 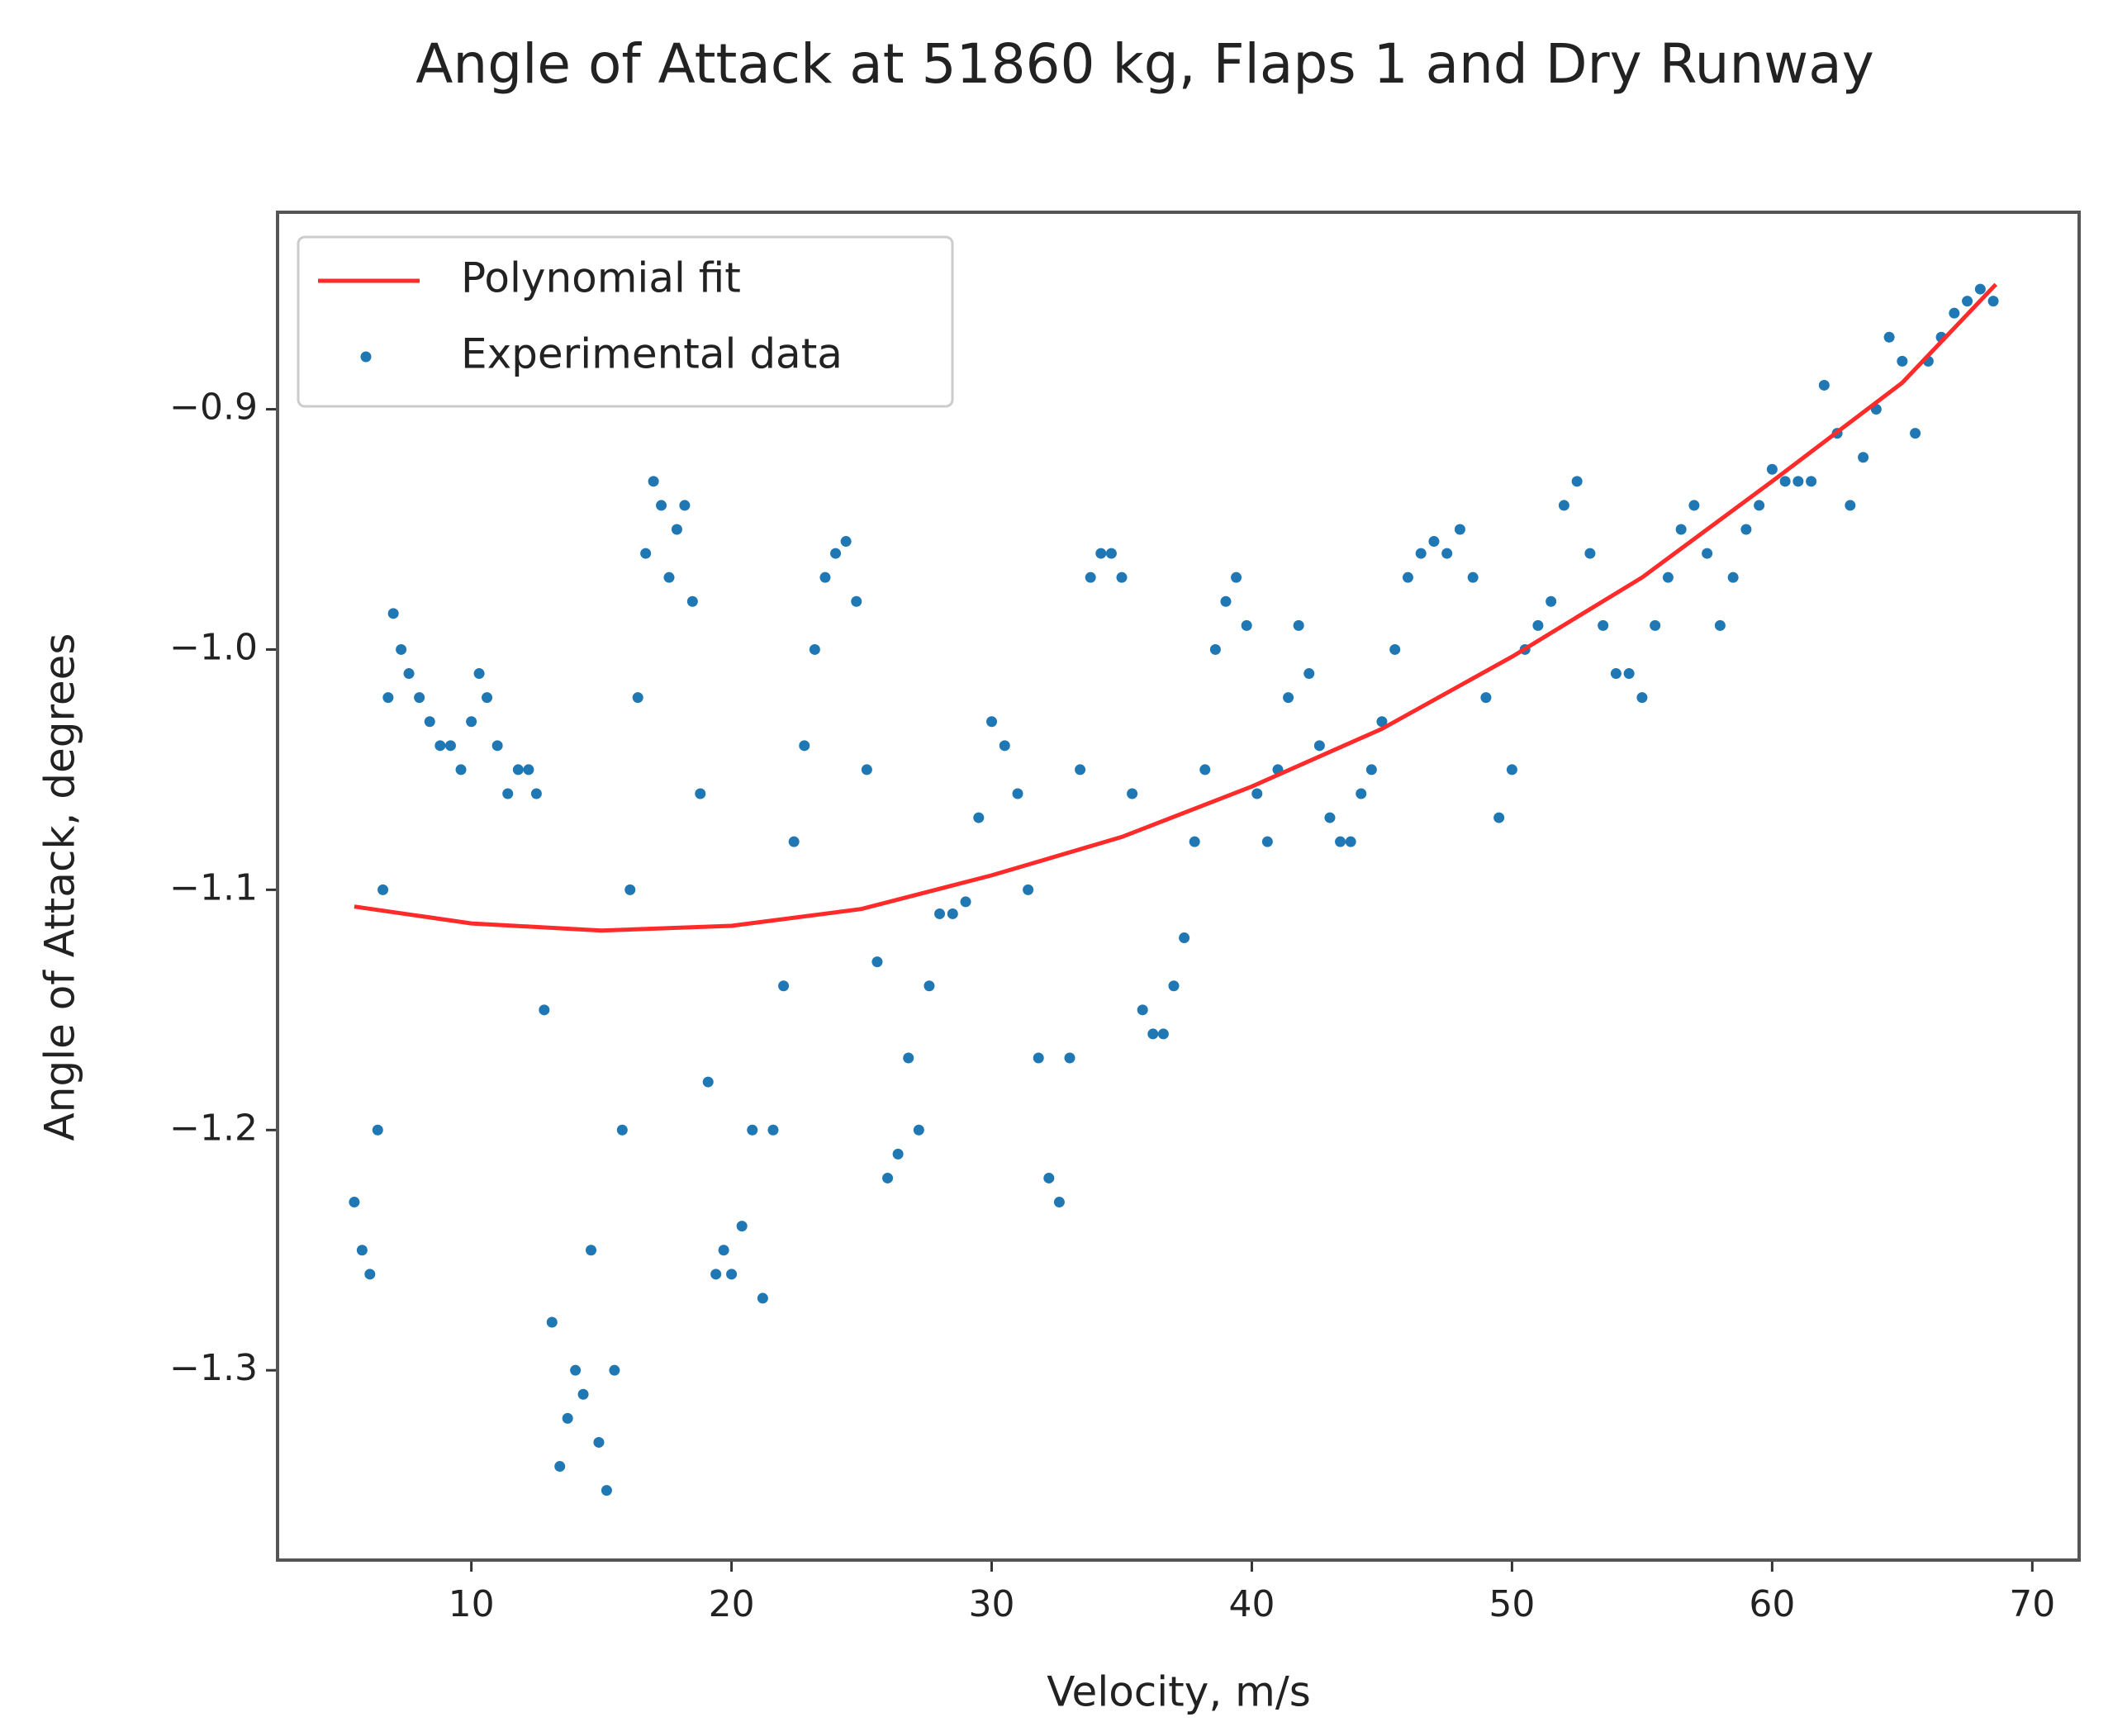 I want to click on legend-box, so click(x=625, y=321).